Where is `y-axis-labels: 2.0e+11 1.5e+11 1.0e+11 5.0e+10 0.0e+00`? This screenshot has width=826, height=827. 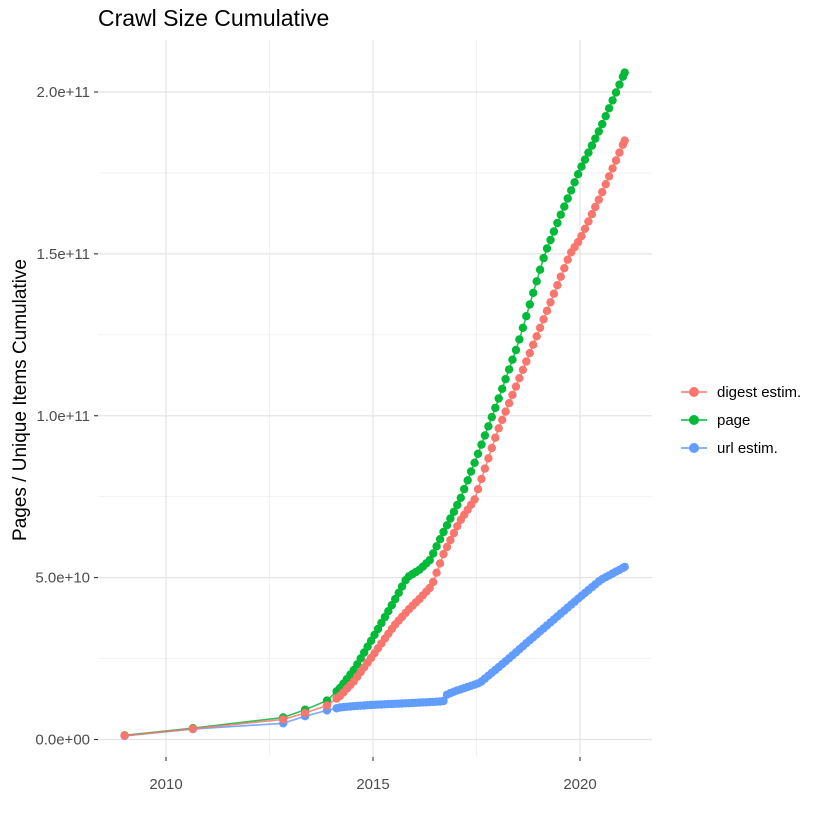
y-axis-labels: 2.0e+11 1.5e+11 1.0e+11 5.0e+10 0.0e+00 is located at coordinates (62, 416).